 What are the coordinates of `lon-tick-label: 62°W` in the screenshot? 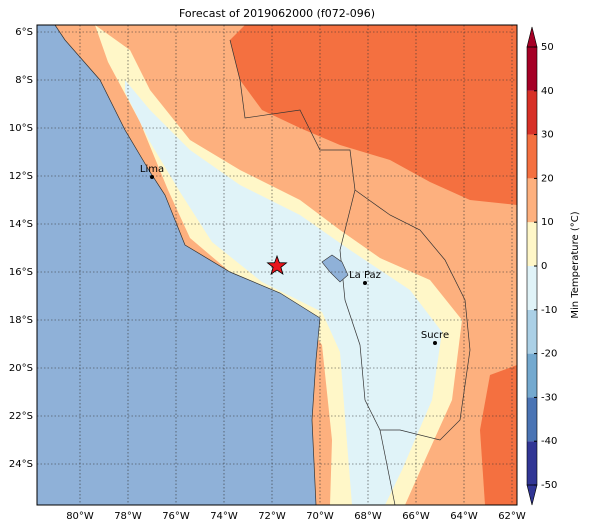 It's located at (512, 516).